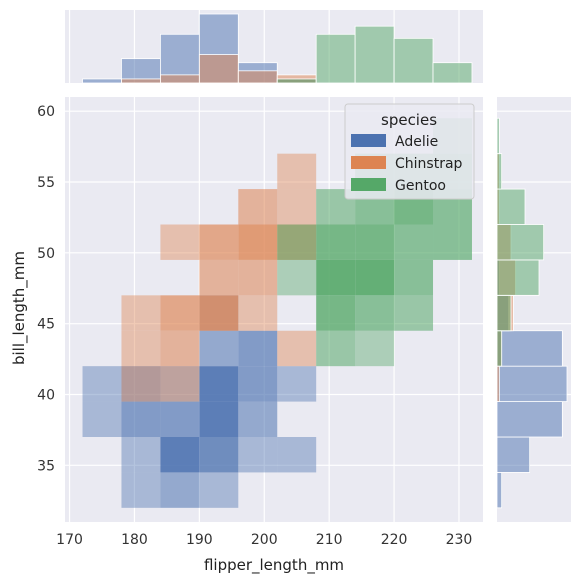 This screenshot has height=584, width=579. What do you see at coordinates (46, 325) in the screenshot?
I see `y-tick-label: 45` at bounding box center [46, 325].